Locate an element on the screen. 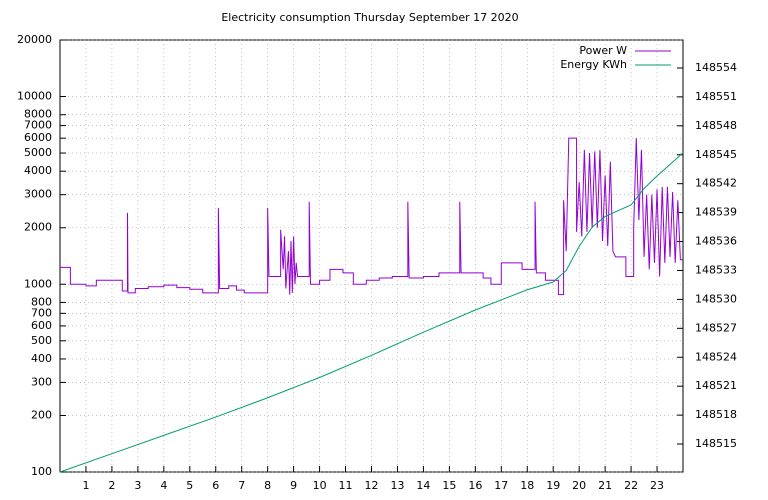  x-tick-label: 3 is located at coordinates (137, 485).